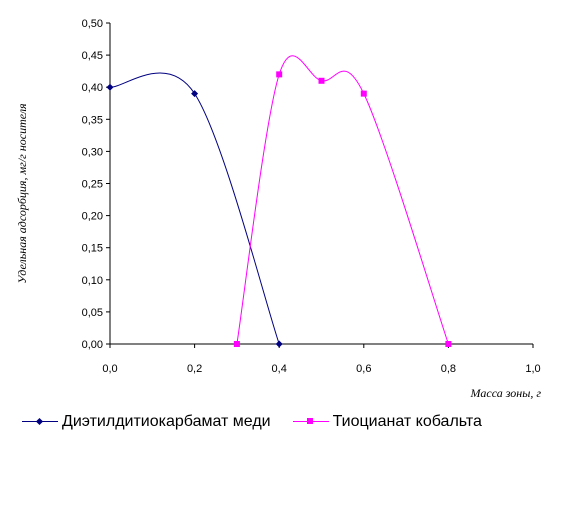 The image size is (567, 506). What do you see at coordinates (92, 217) in the screenshot?
I see `y-tick-label: 0,20` at bounding box center [92, 217].